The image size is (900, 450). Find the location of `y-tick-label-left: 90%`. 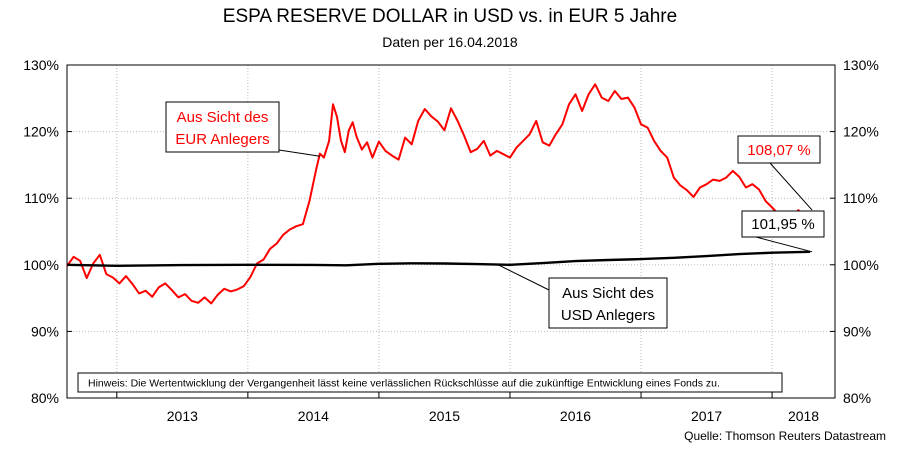

y-tick-label-left: 90% is located at coordinates (45, 331).